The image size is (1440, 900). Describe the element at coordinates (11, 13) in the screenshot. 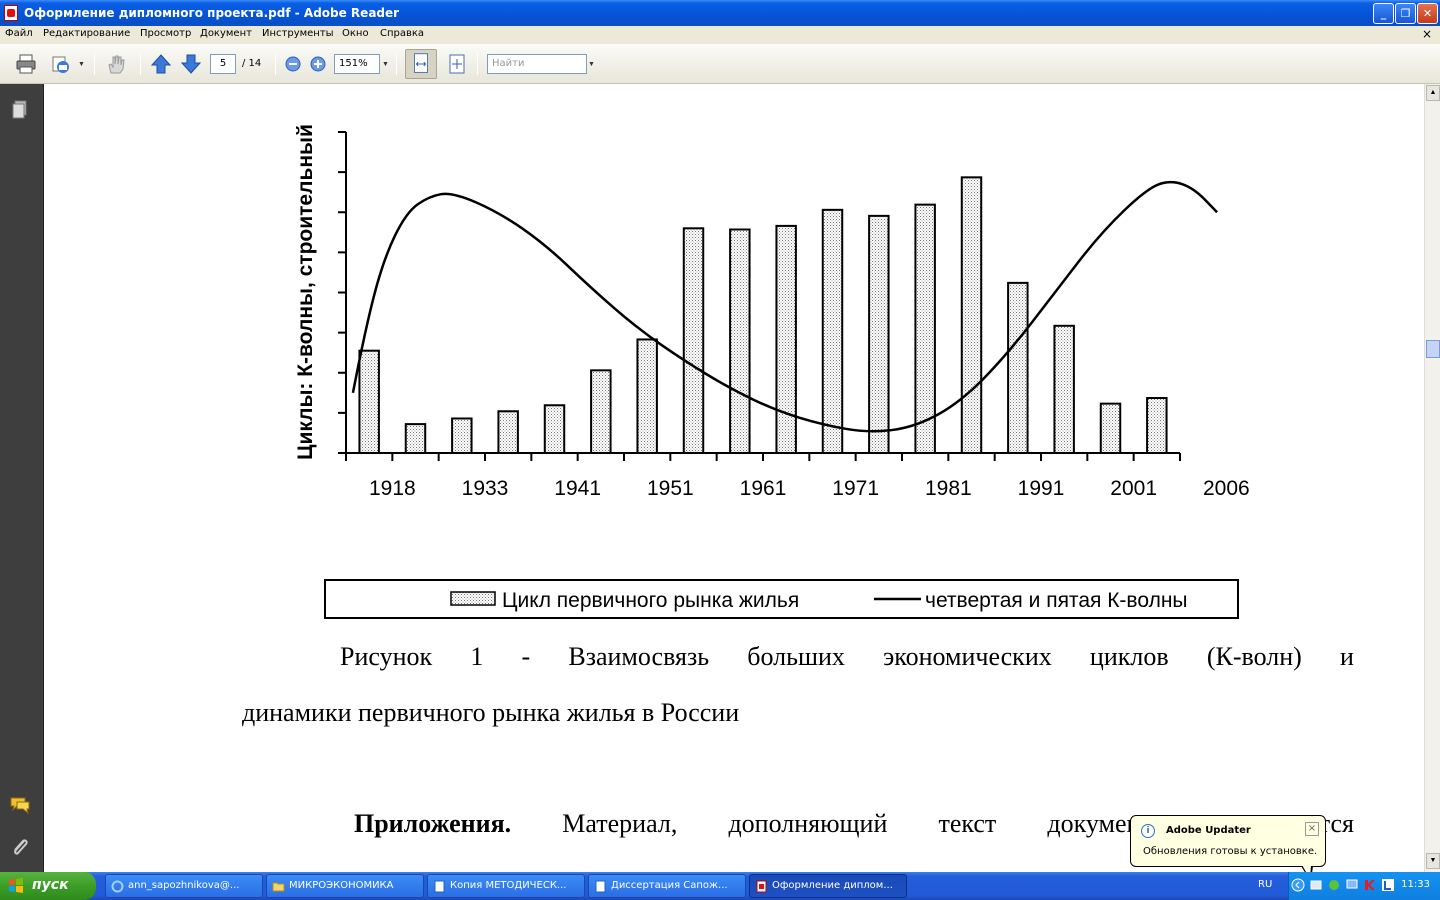

I see `adobe-reader-icon` at that location.